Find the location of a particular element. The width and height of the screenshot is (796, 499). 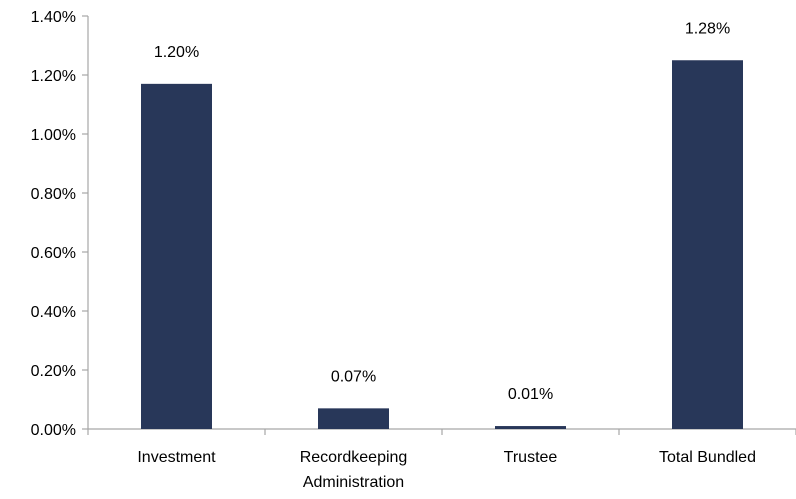

y-tick-label: 0.20% is located at coordinates (53, 371).